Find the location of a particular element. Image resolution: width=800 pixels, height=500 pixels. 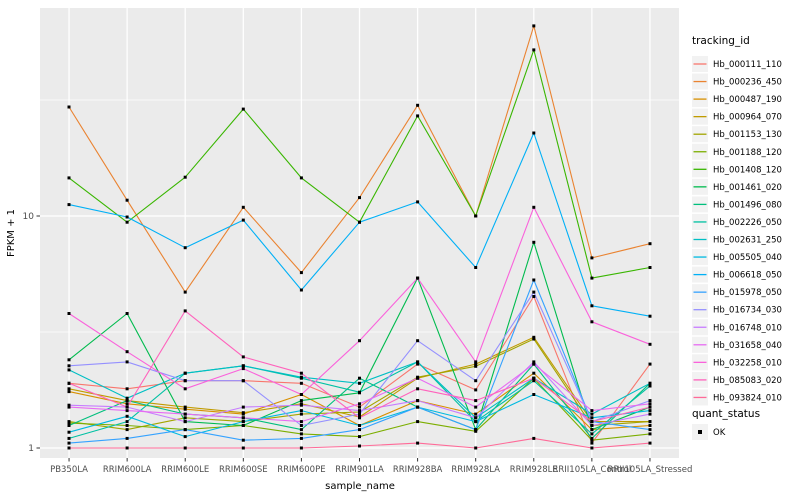

legend-quant-status: OK is located at coordinates (709, 432).